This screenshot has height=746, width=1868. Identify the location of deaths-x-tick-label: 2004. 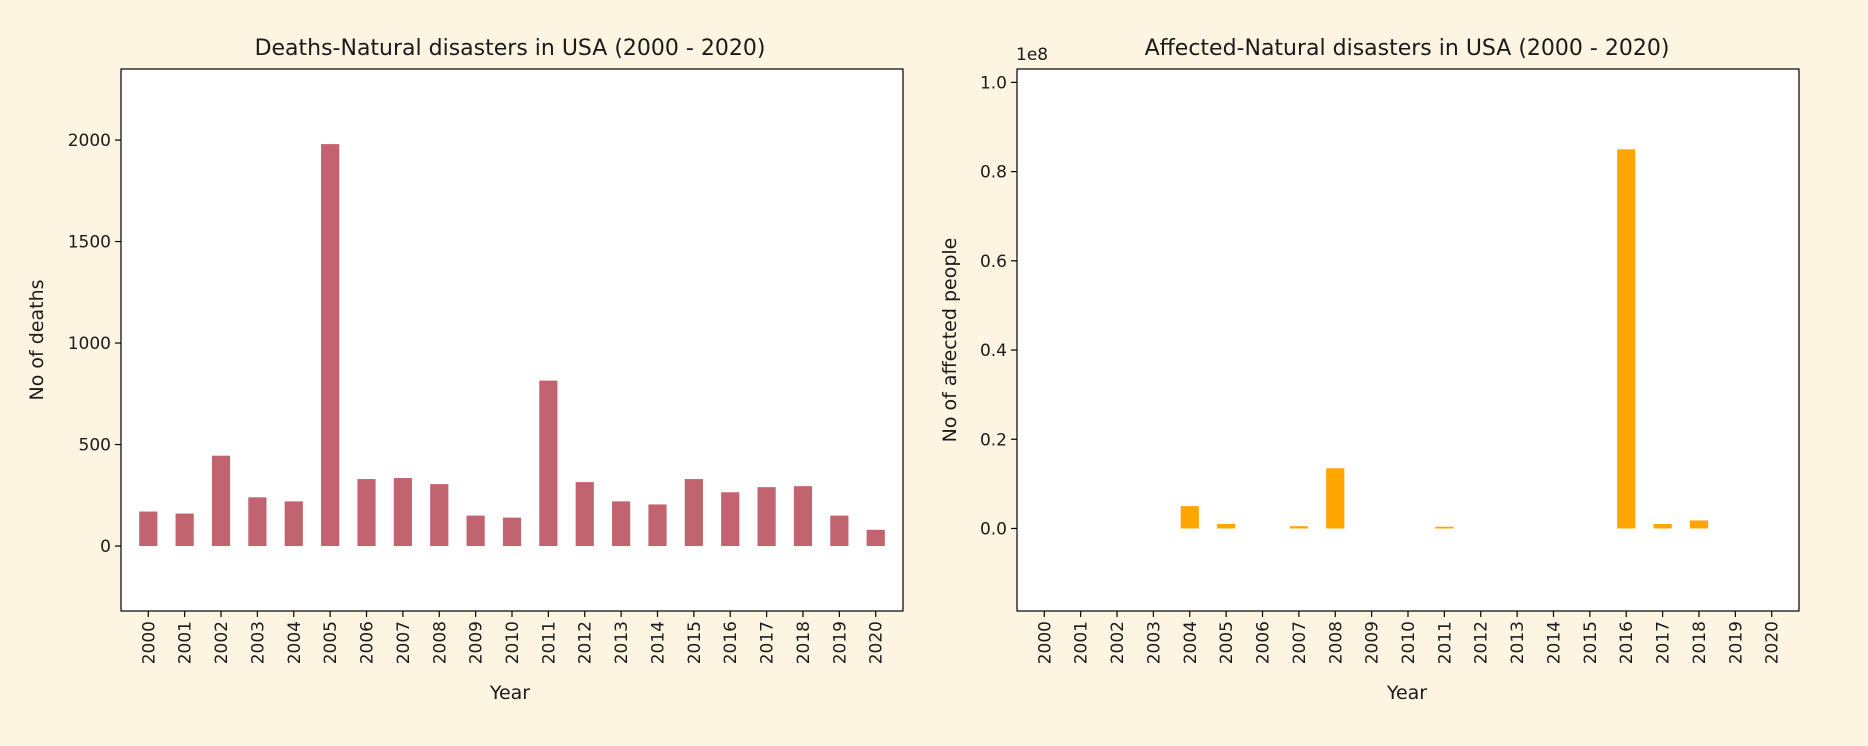
(295, 642).